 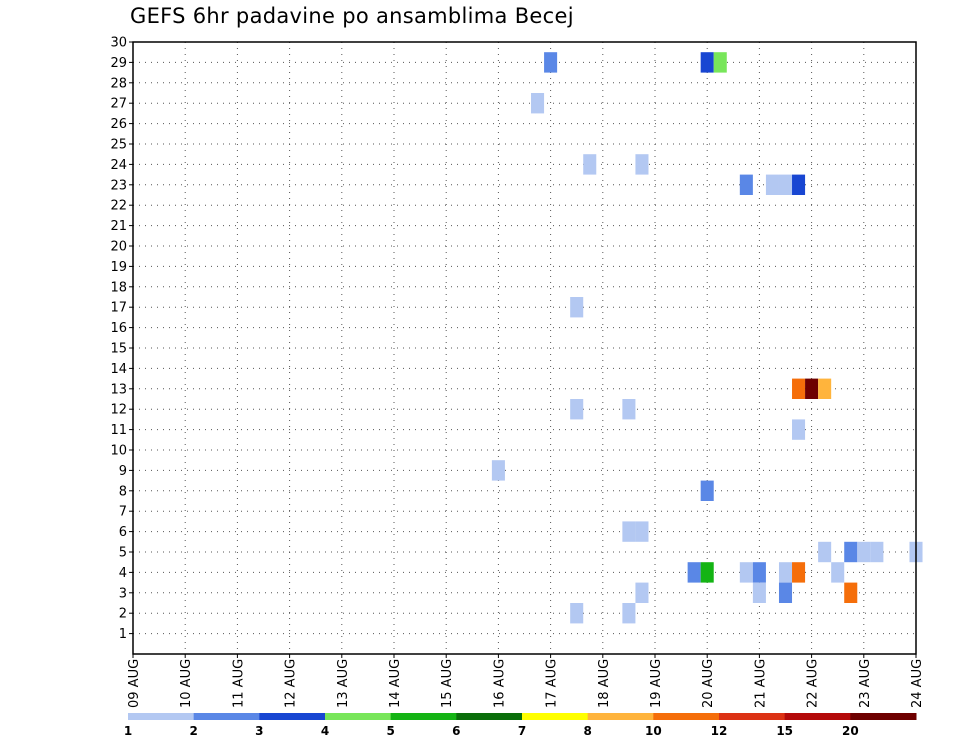 I want to click on y-tick-label: 1, so click(x=123, y=634).